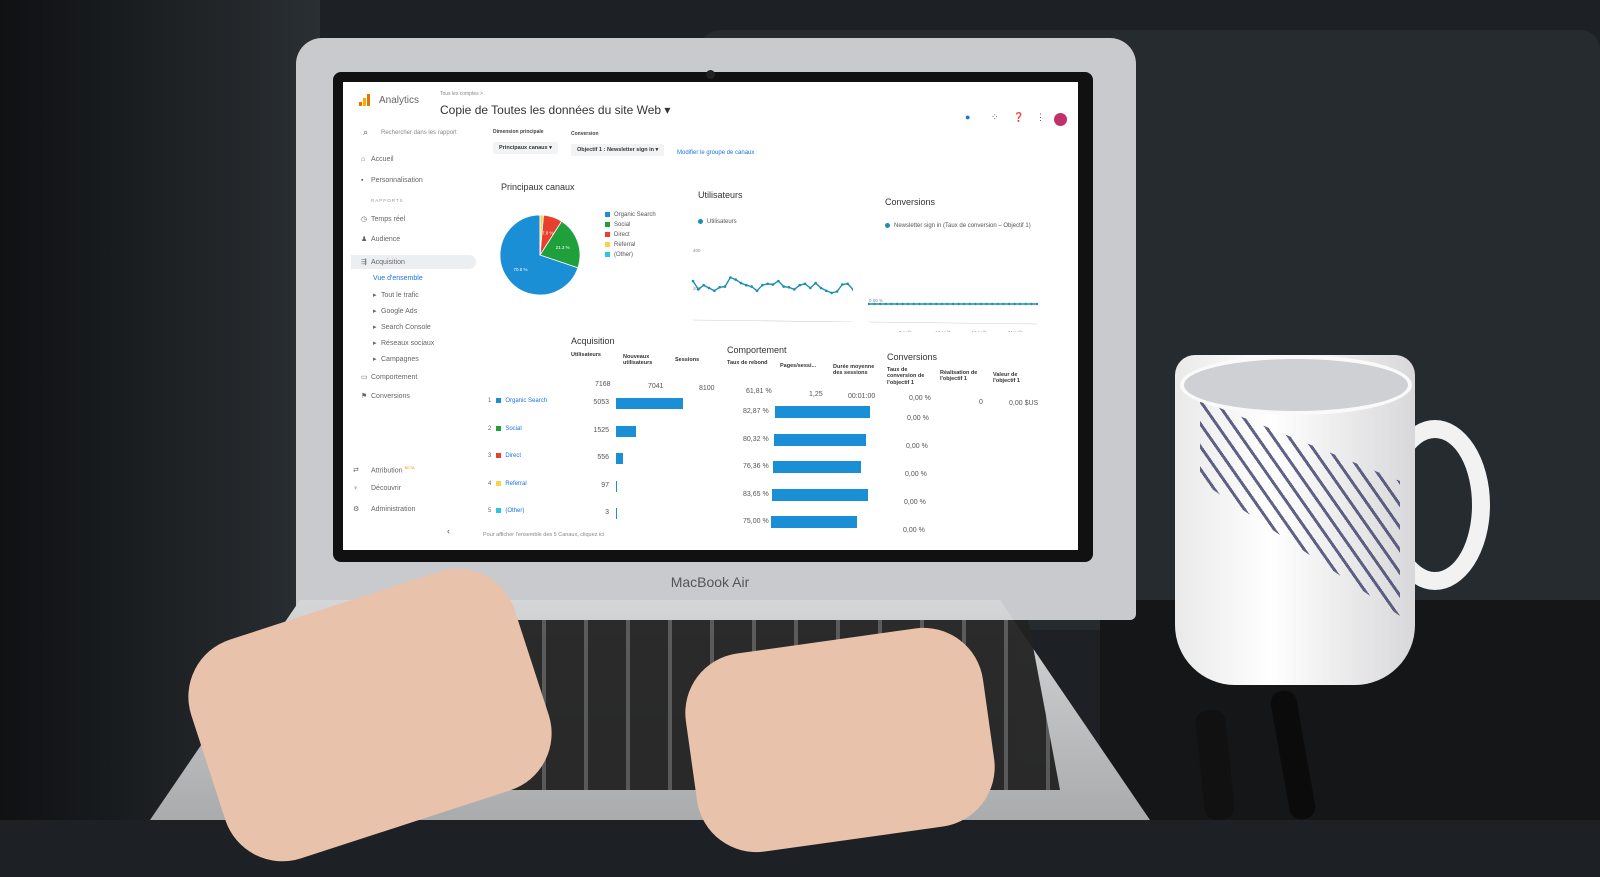  I want to click on legend-label: Organic Search, so click(635, 215).